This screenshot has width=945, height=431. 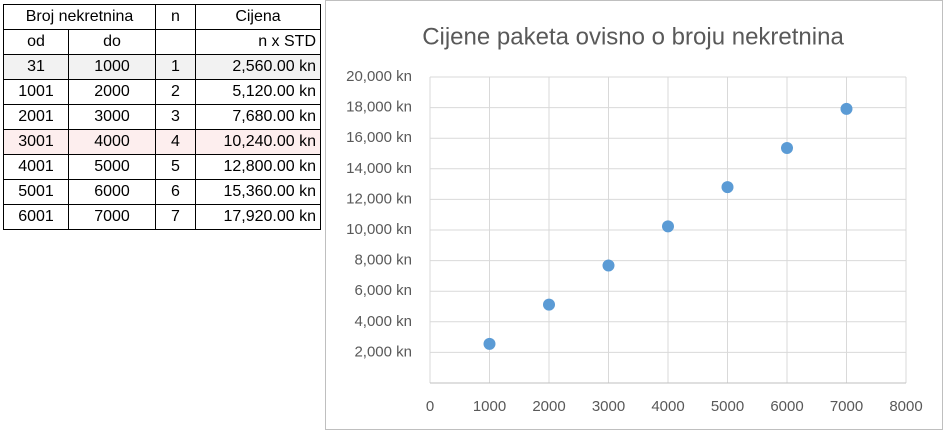 What do you see at coordinates (379, 198) in the screenshot?
I see `y-tick-label: 12,000 kn` at bounding box center [379, 198].